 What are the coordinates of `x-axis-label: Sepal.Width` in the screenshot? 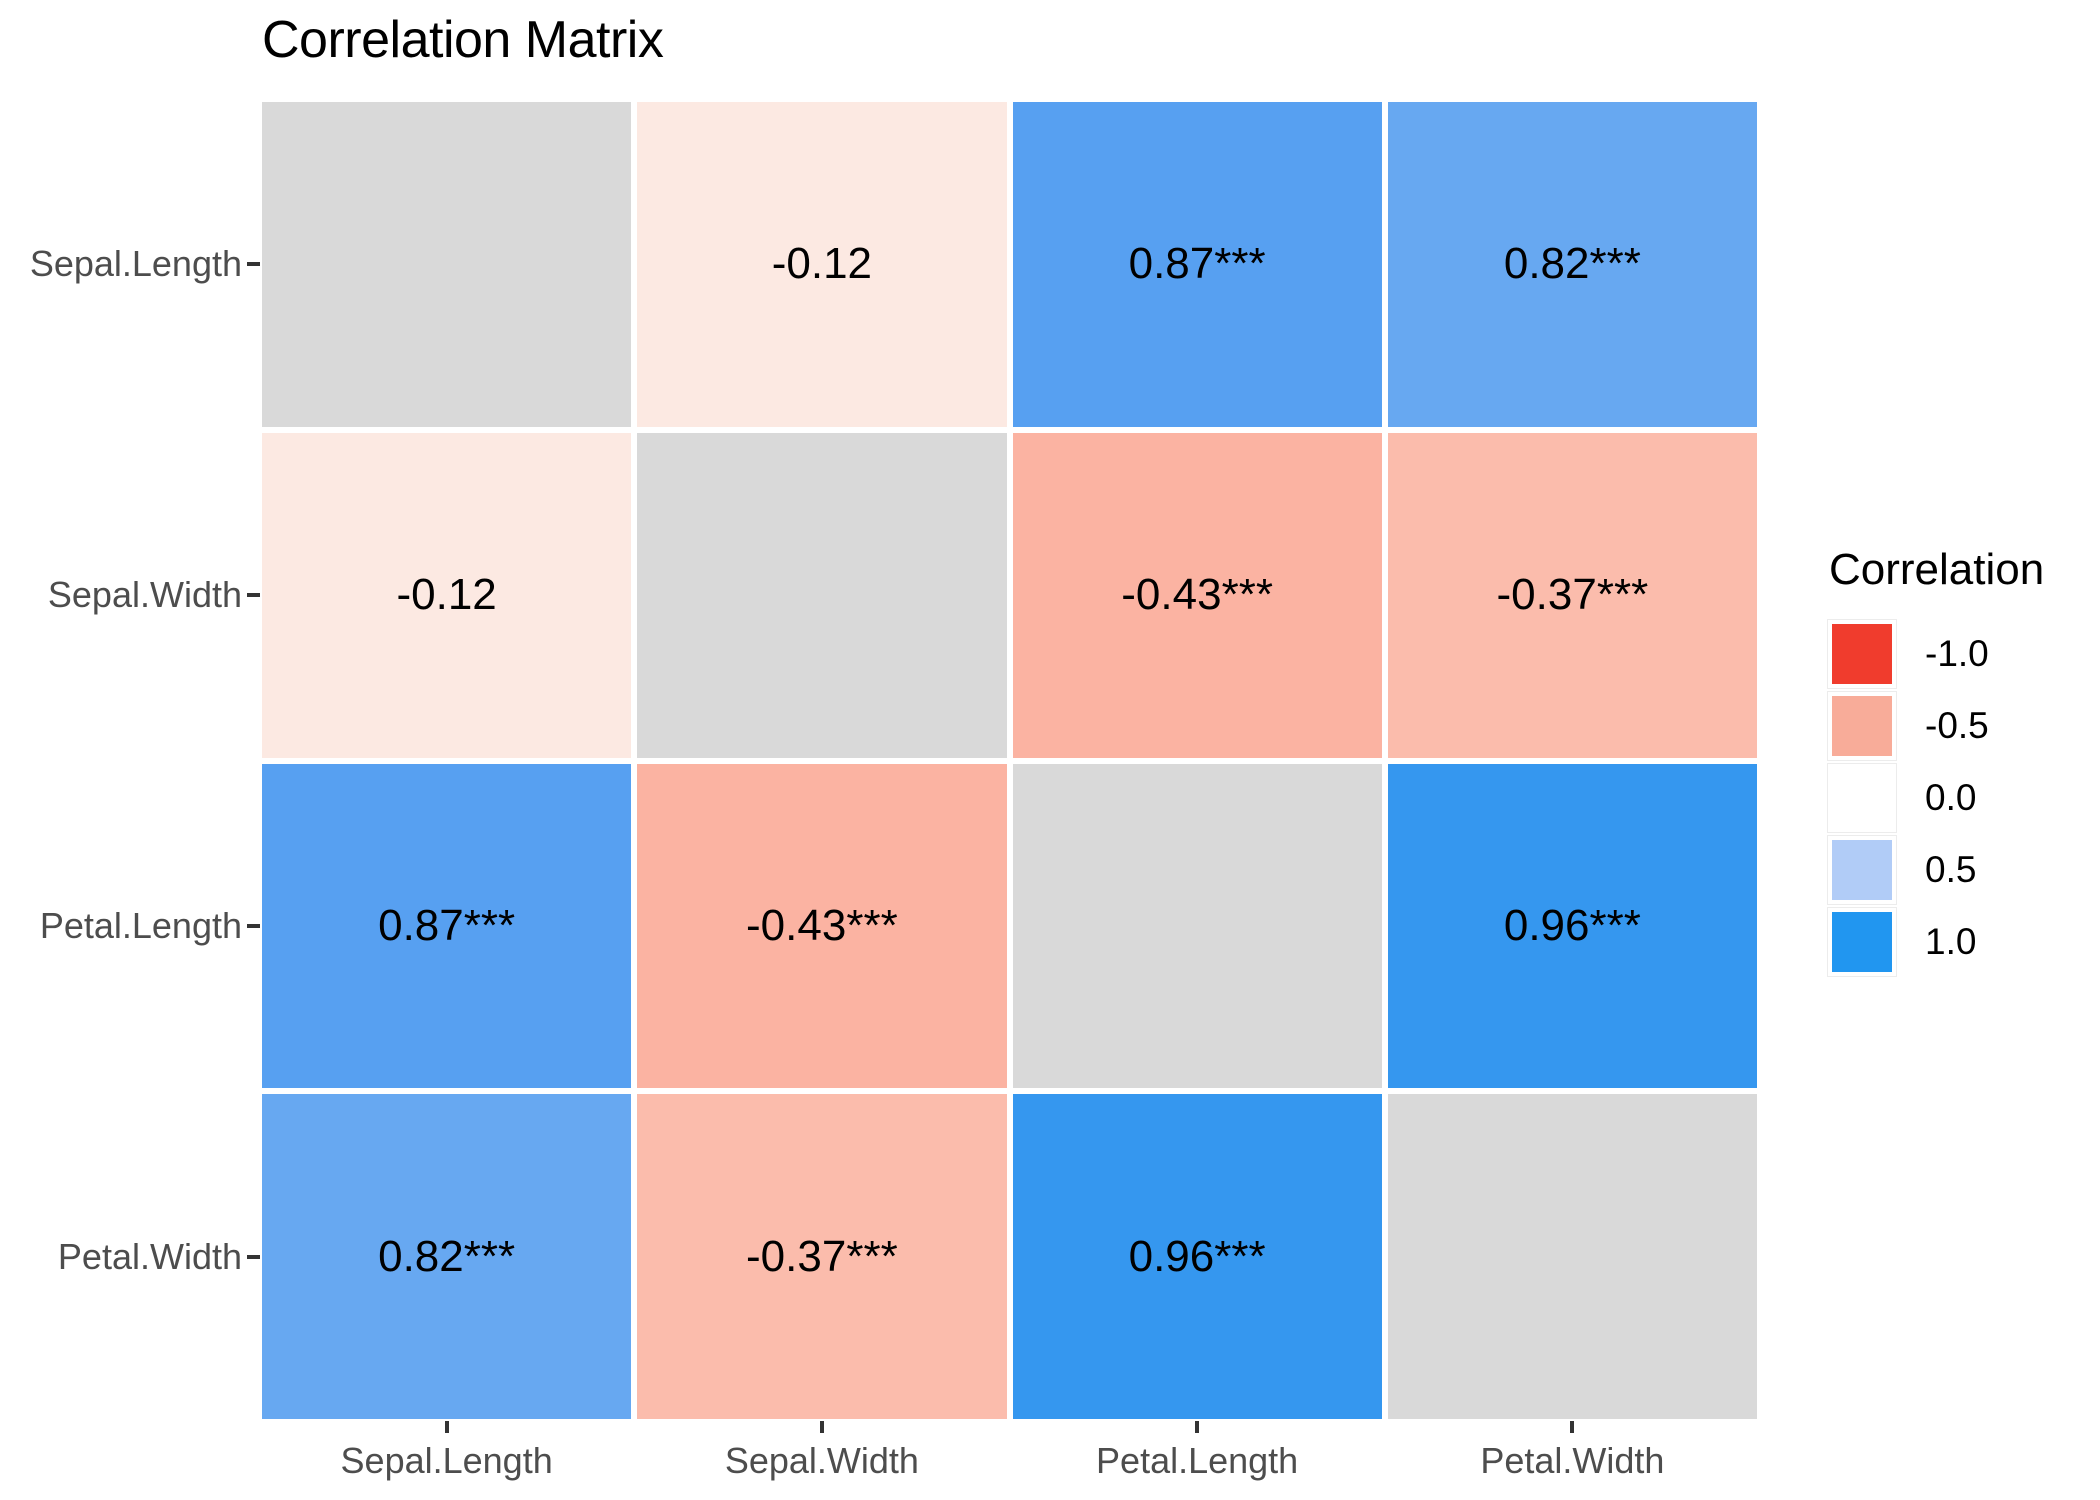 It's located at (821, 1460).